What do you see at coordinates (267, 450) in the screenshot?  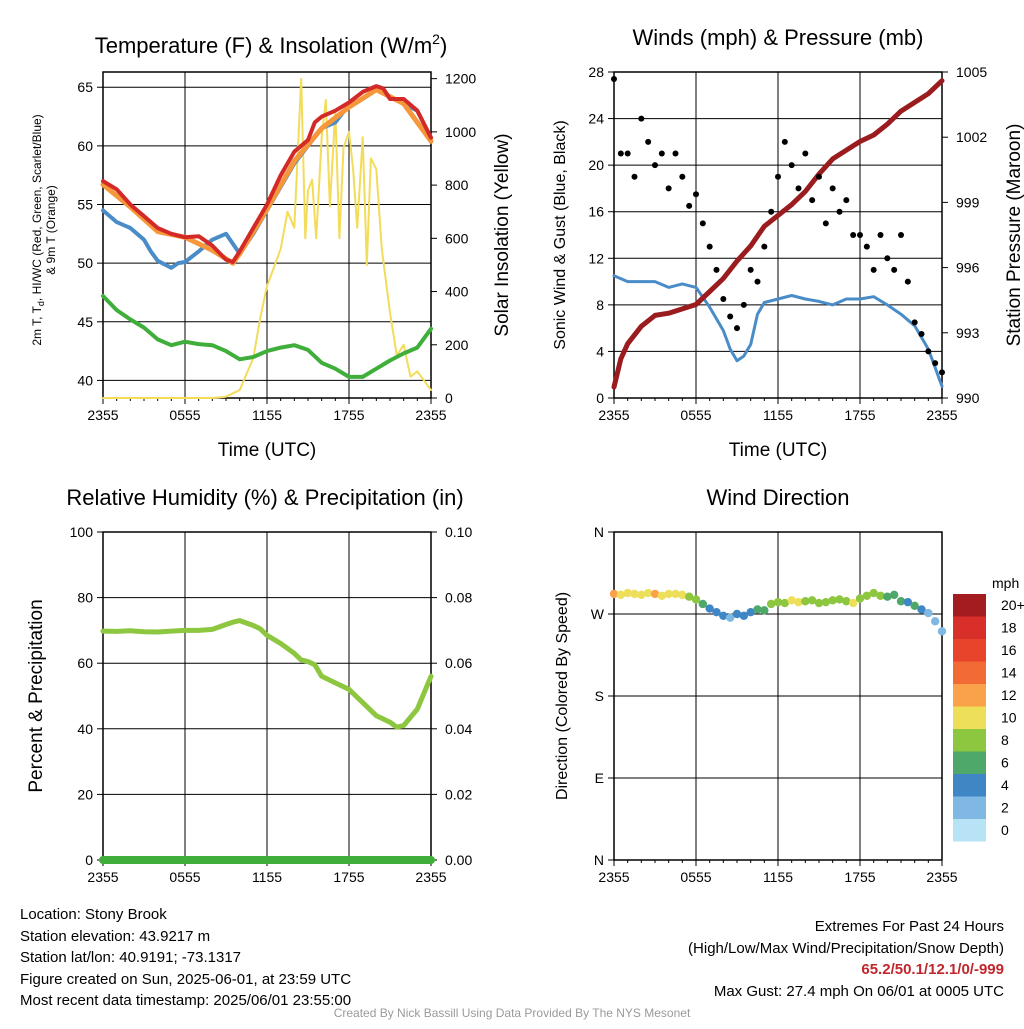 I see `x-axis-label: Time (UTC)` at bounding box center [267, 450].